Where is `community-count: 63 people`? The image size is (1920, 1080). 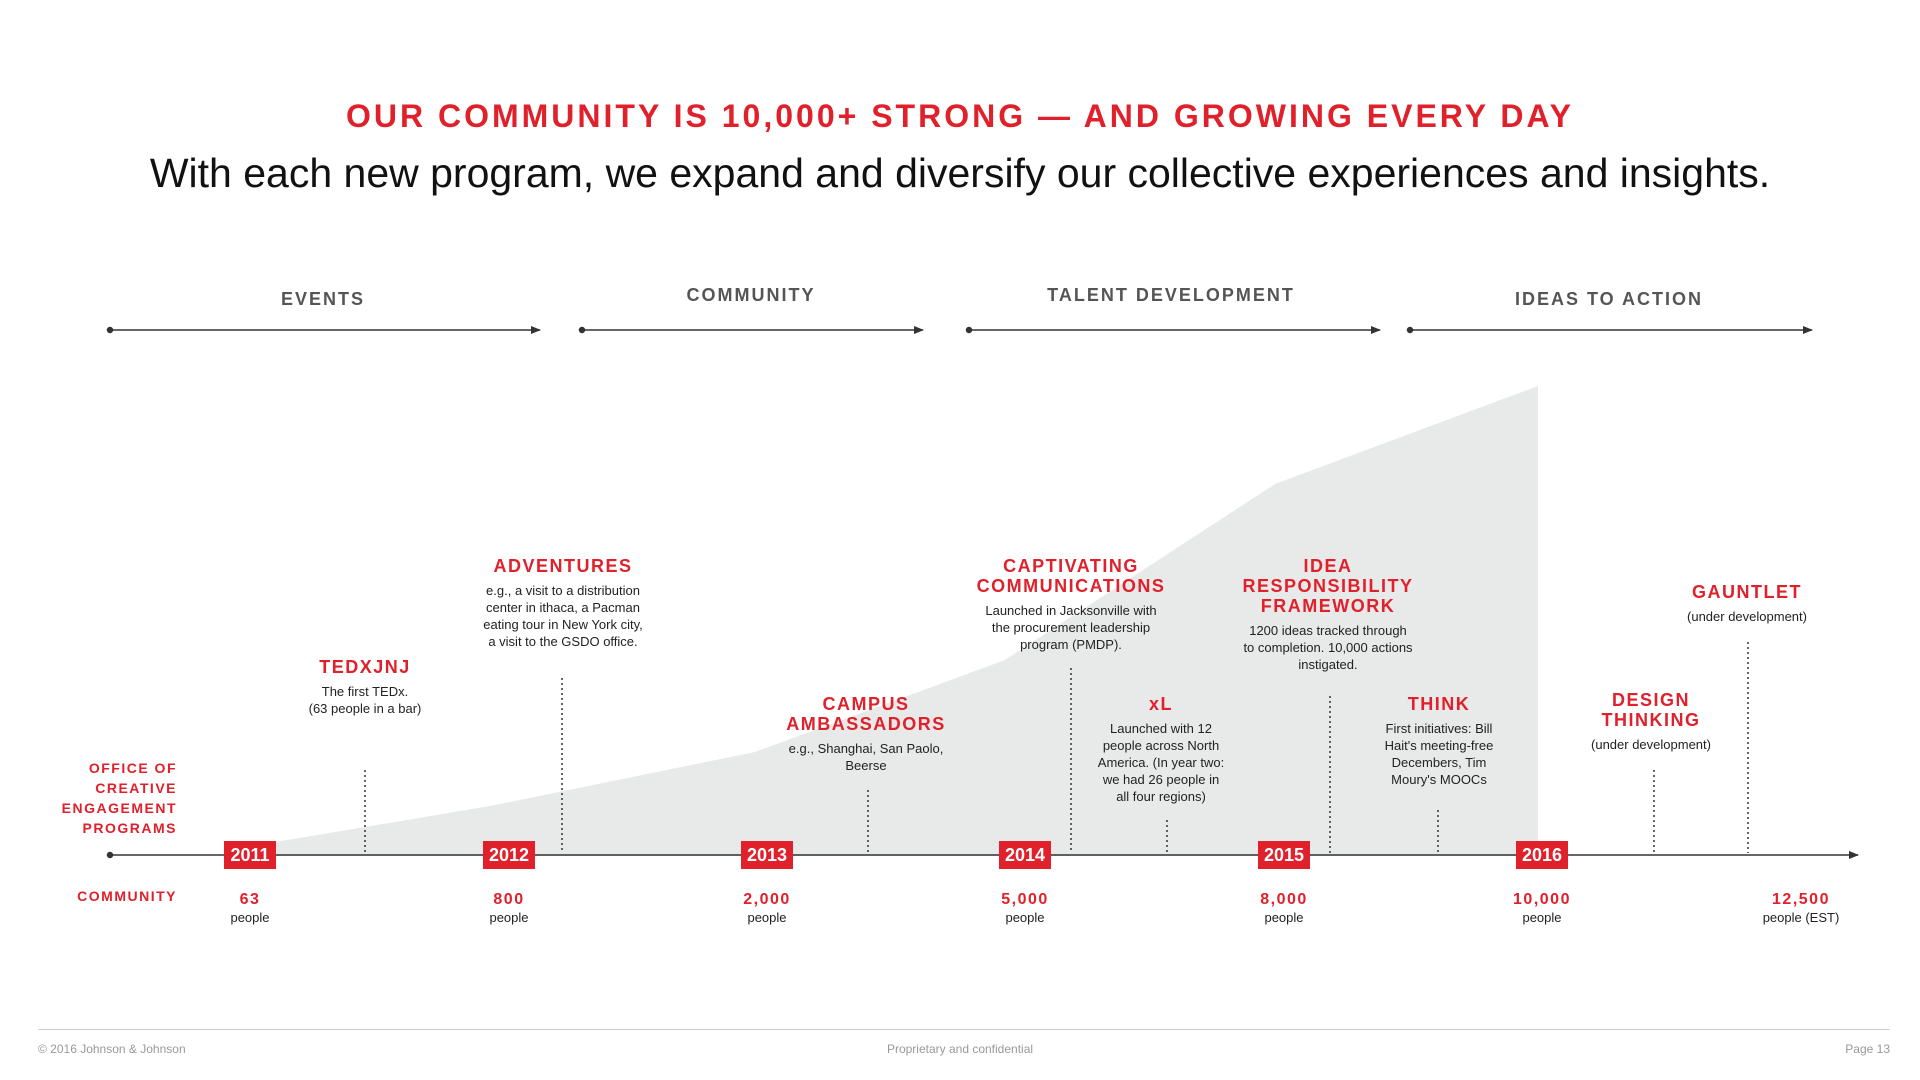 community-count: 63 people is located at coordinates (250, 908).